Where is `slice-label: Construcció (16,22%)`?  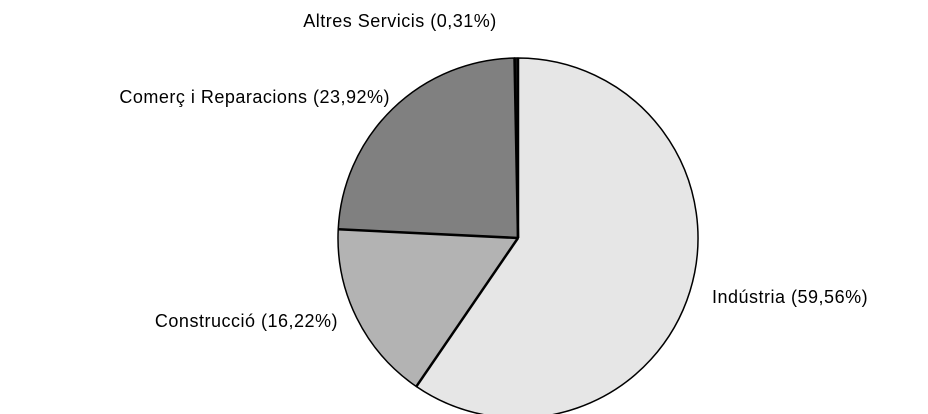 slice-label: Construcció (16,22%) is located at coordinates (246, 321).